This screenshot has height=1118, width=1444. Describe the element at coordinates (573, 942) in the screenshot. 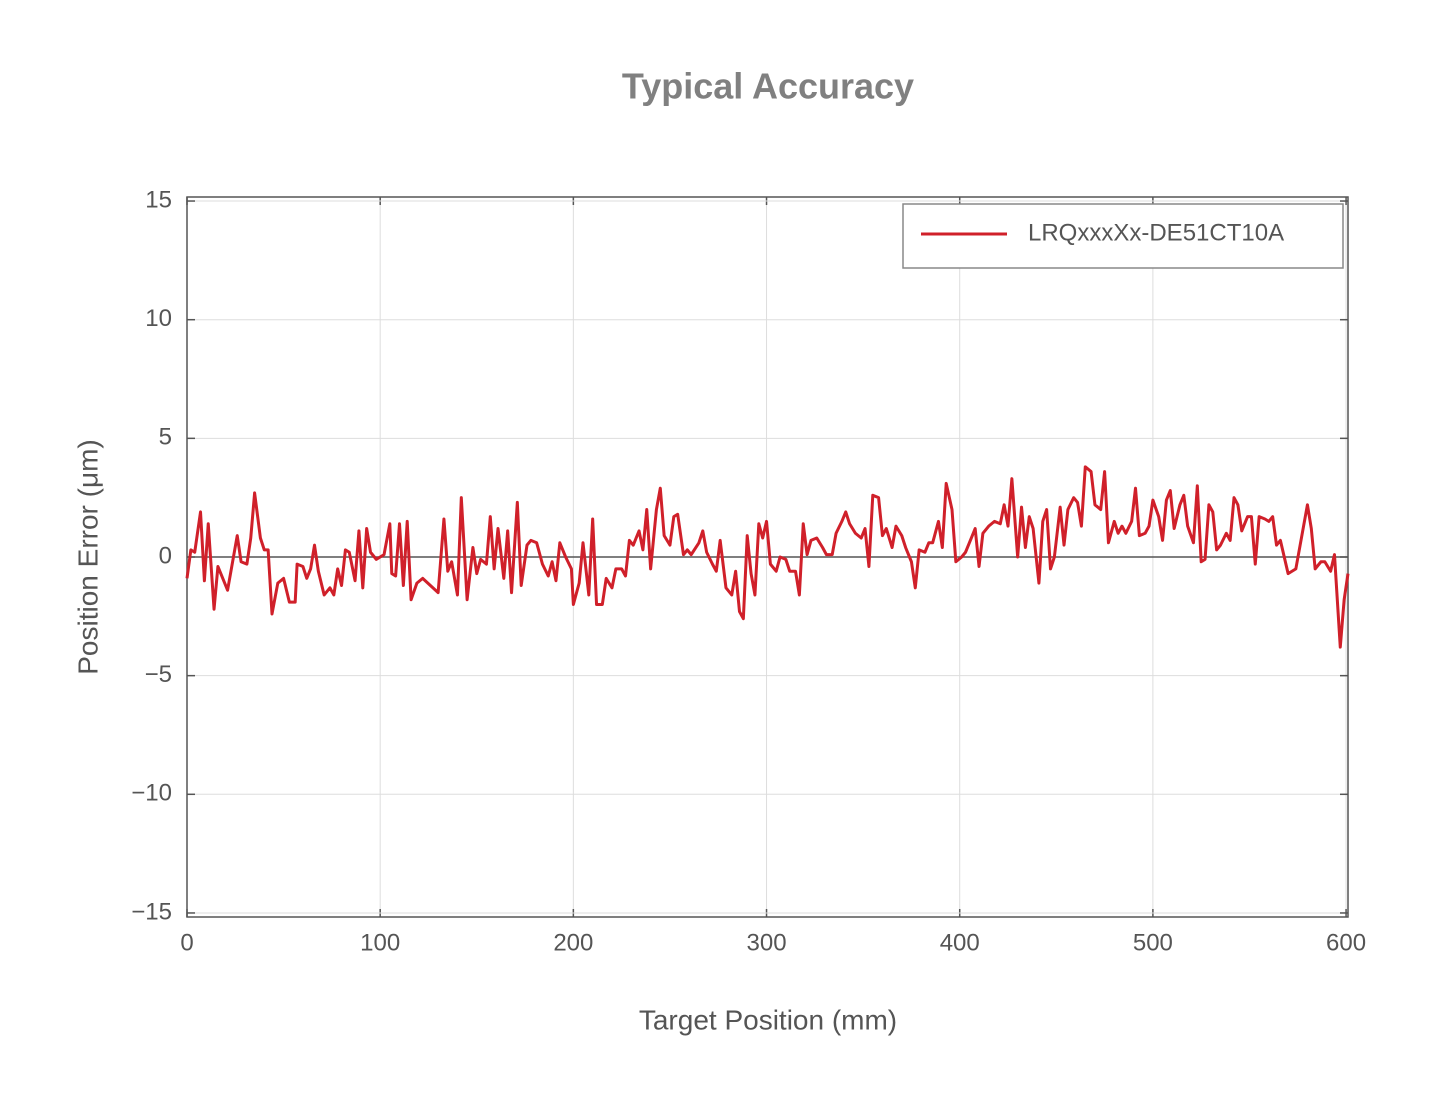

I see `x-tick-label: 200` at that location.